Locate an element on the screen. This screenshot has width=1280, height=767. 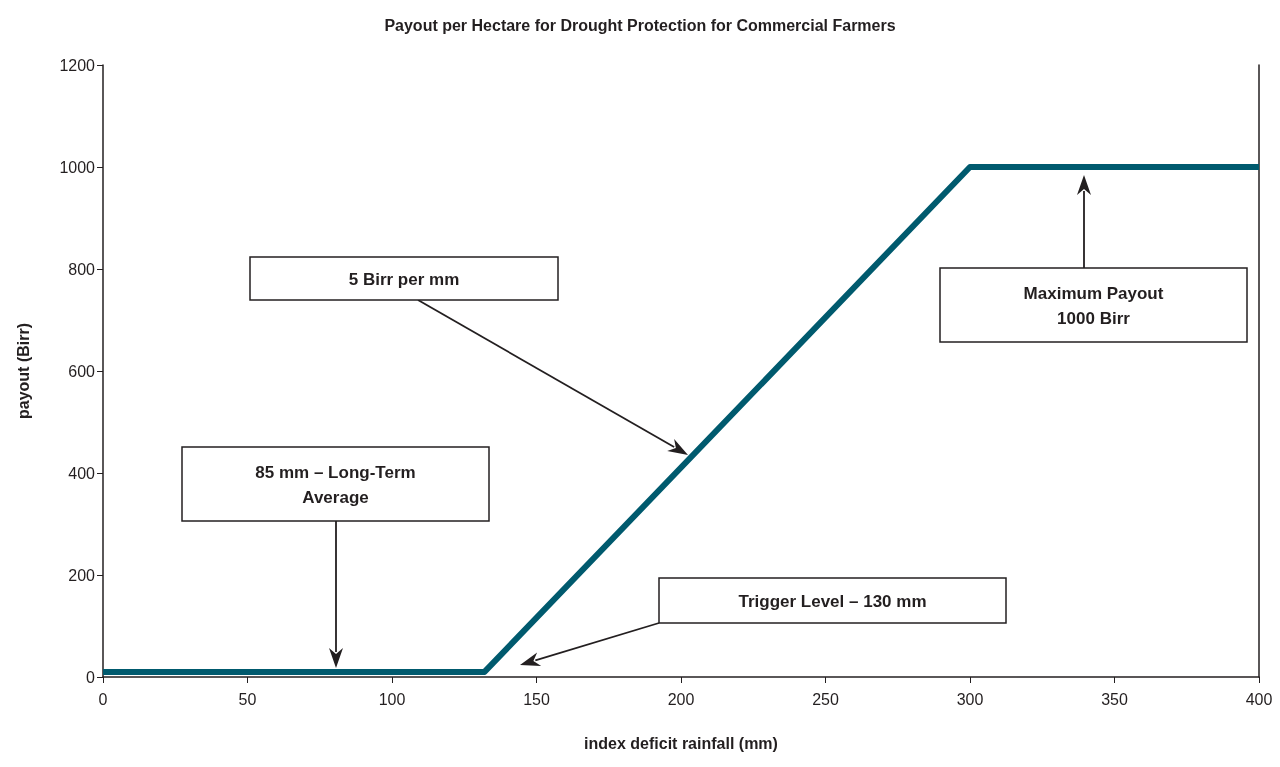
y-axis-title: payout (Birr) is located at coordinates (23, 371).